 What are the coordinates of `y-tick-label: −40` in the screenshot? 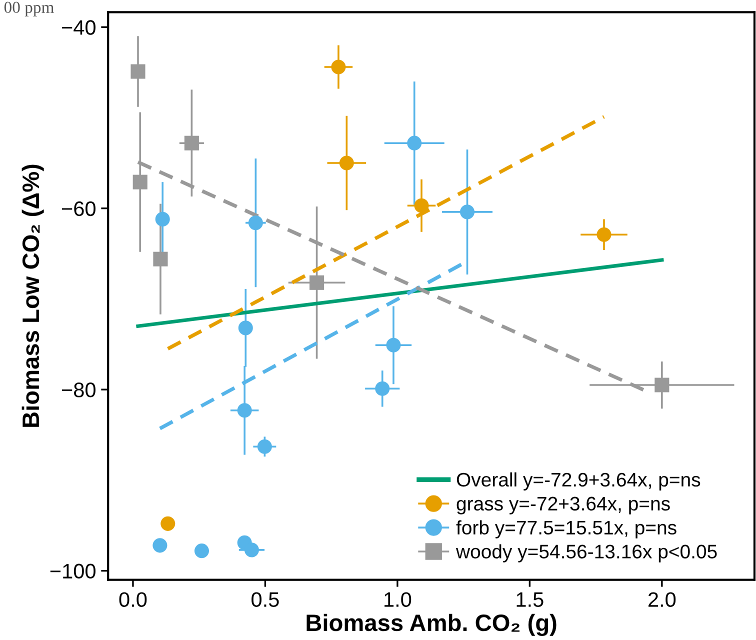 It's located at (79, 27).